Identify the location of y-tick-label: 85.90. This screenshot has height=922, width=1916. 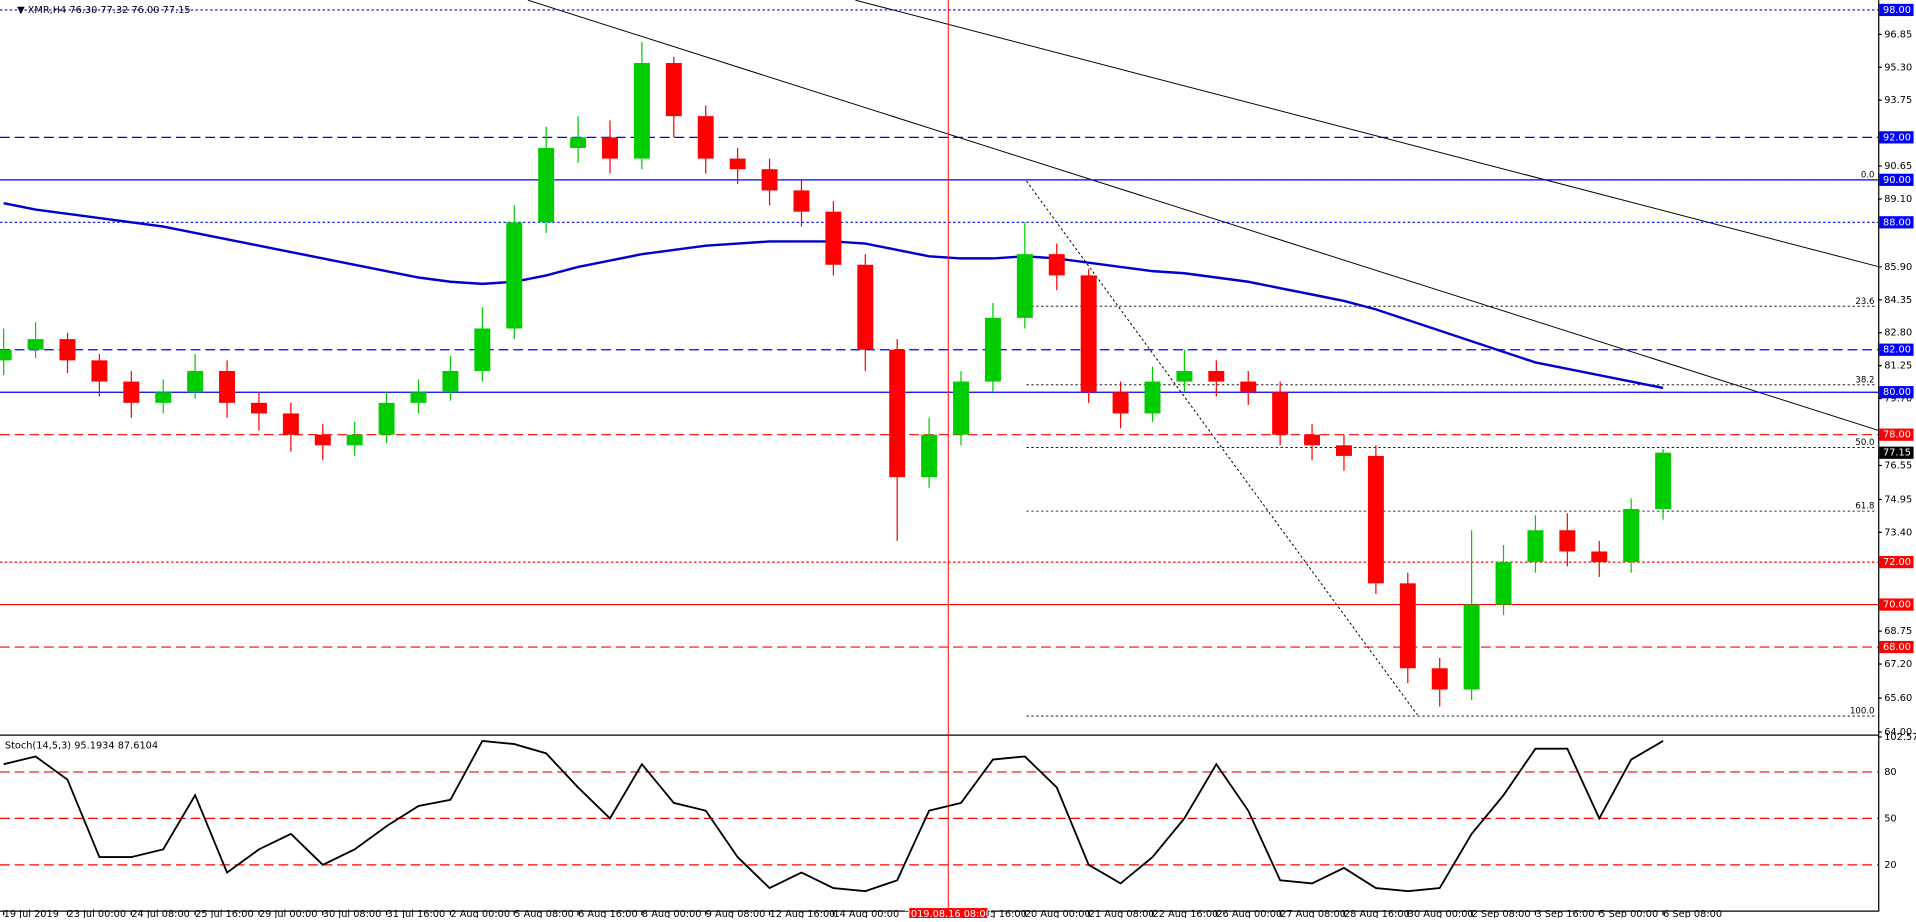
(1898, 267).